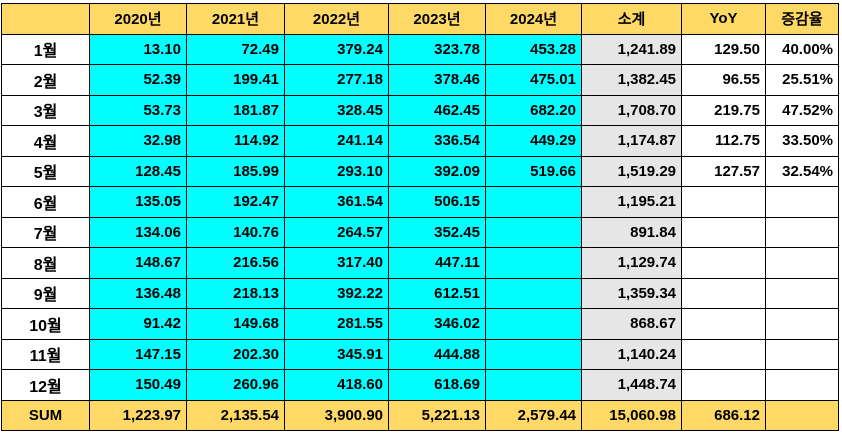 This screenshot has height=441, width=842. I want to click on header-2024: 2024년, so click(533, 19).